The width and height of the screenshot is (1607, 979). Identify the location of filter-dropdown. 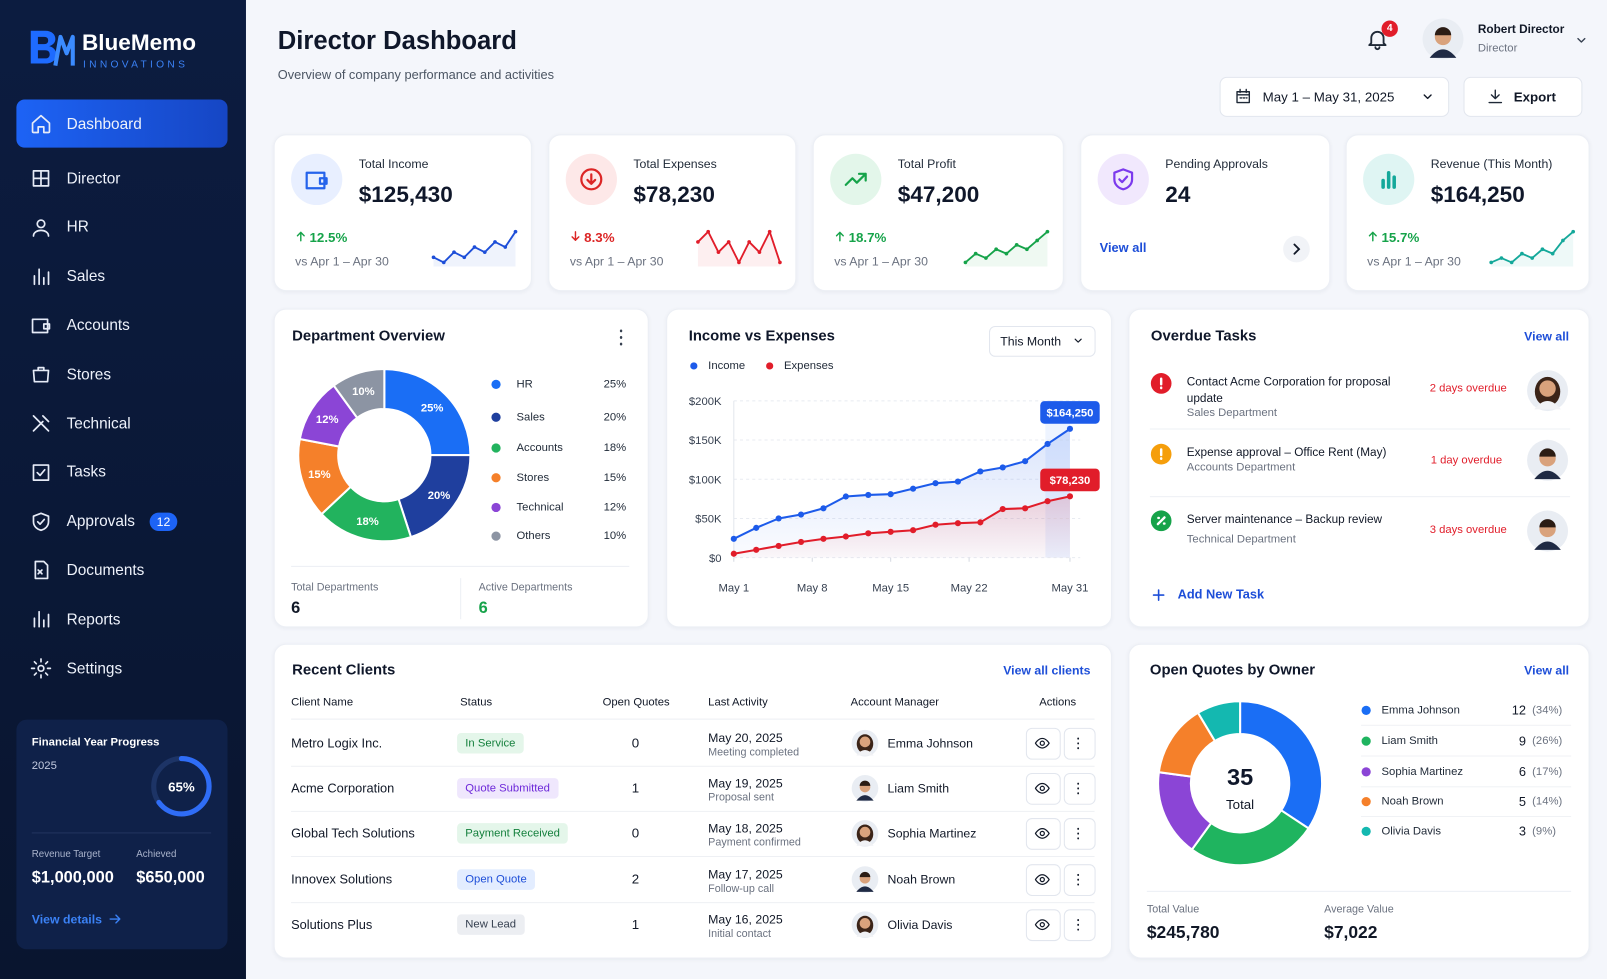
(1042, 341).